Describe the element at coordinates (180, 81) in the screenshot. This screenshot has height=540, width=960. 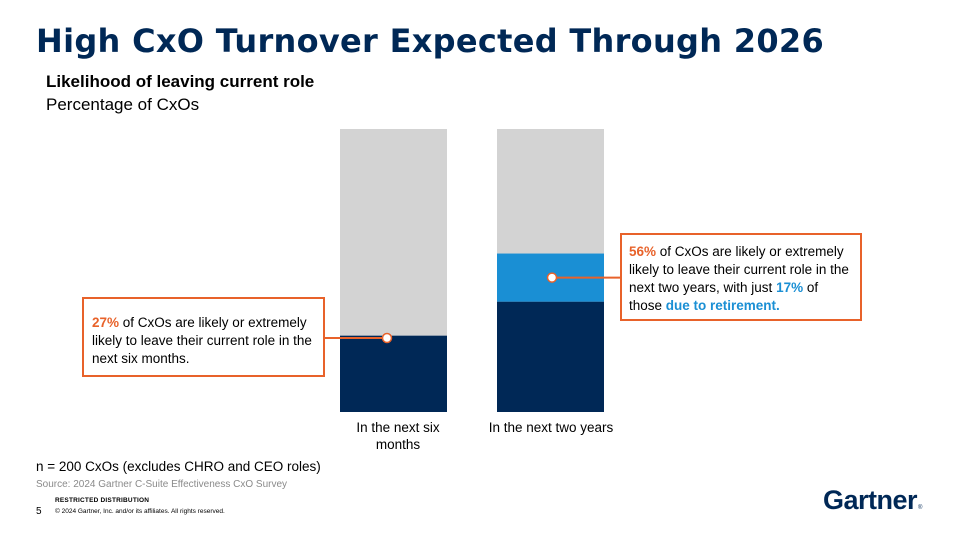
I see `chart-subtitle: Likelihood of leaving current role` at that location.